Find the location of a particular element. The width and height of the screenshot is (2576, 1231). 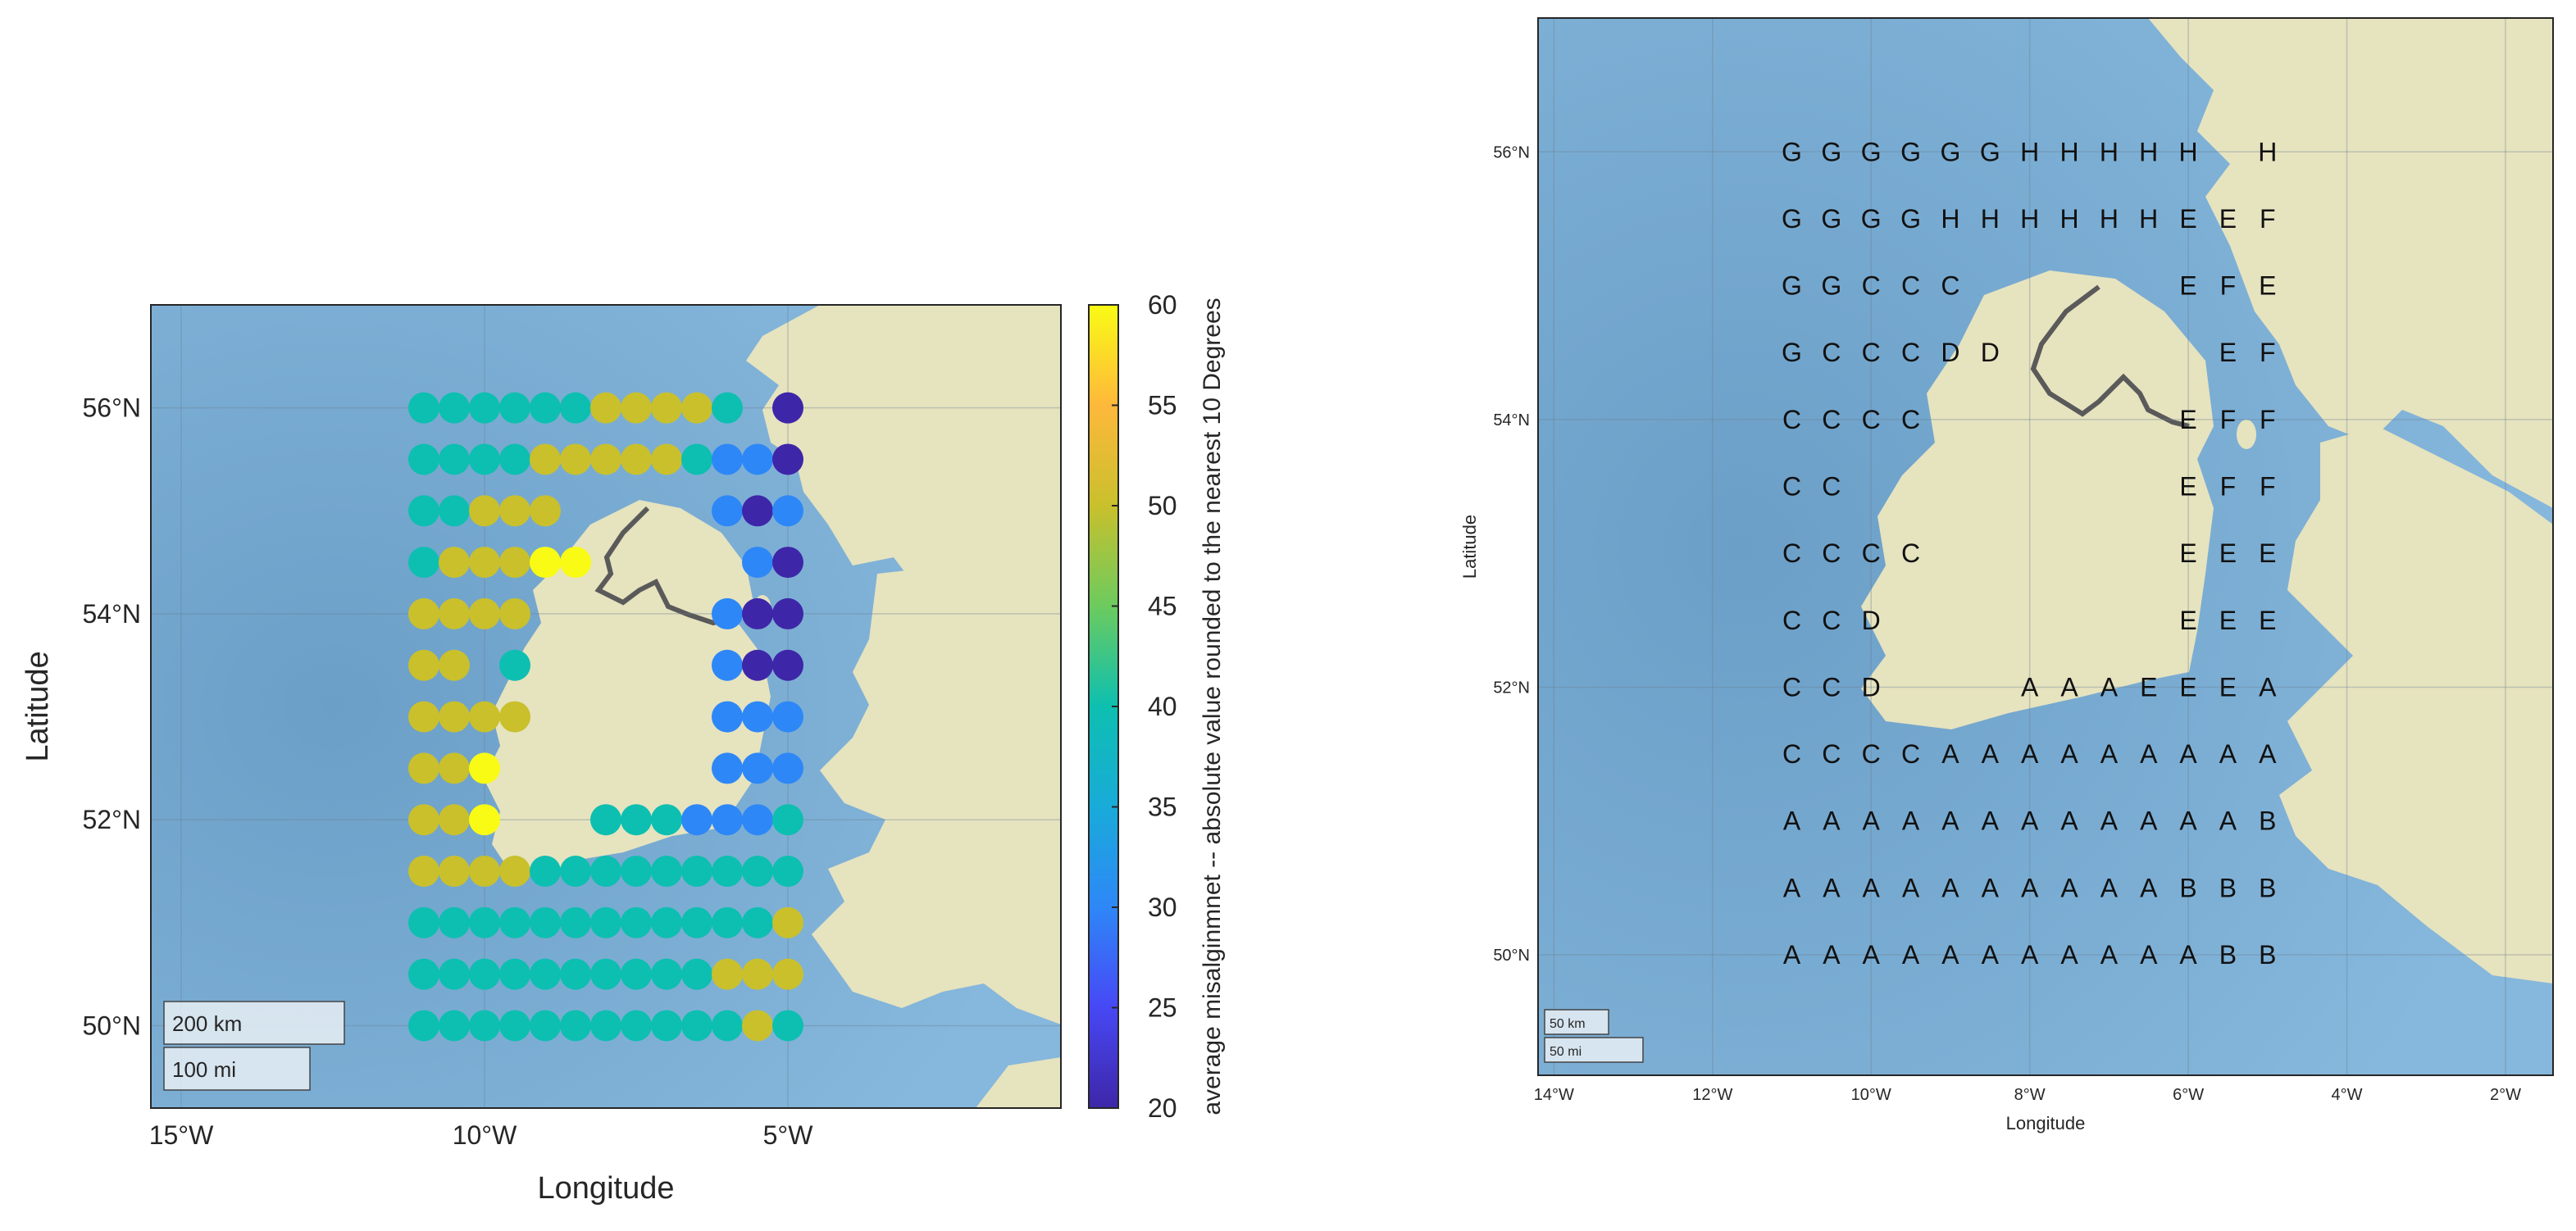

right-y-tick-label: 50°N is located at coordinates (1511, 956).